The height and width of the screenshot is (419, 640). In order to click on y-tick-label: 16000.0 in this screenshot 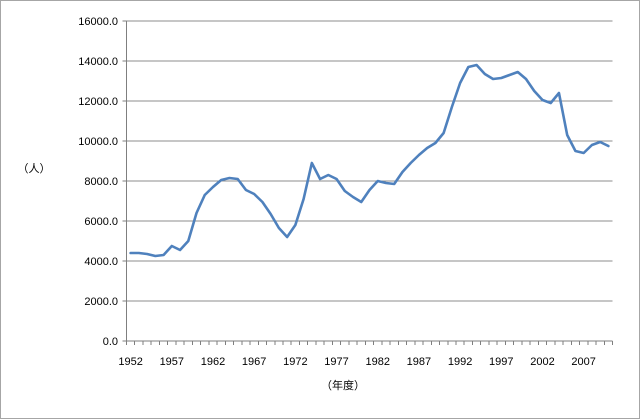, I will do `click(98, 22)`.